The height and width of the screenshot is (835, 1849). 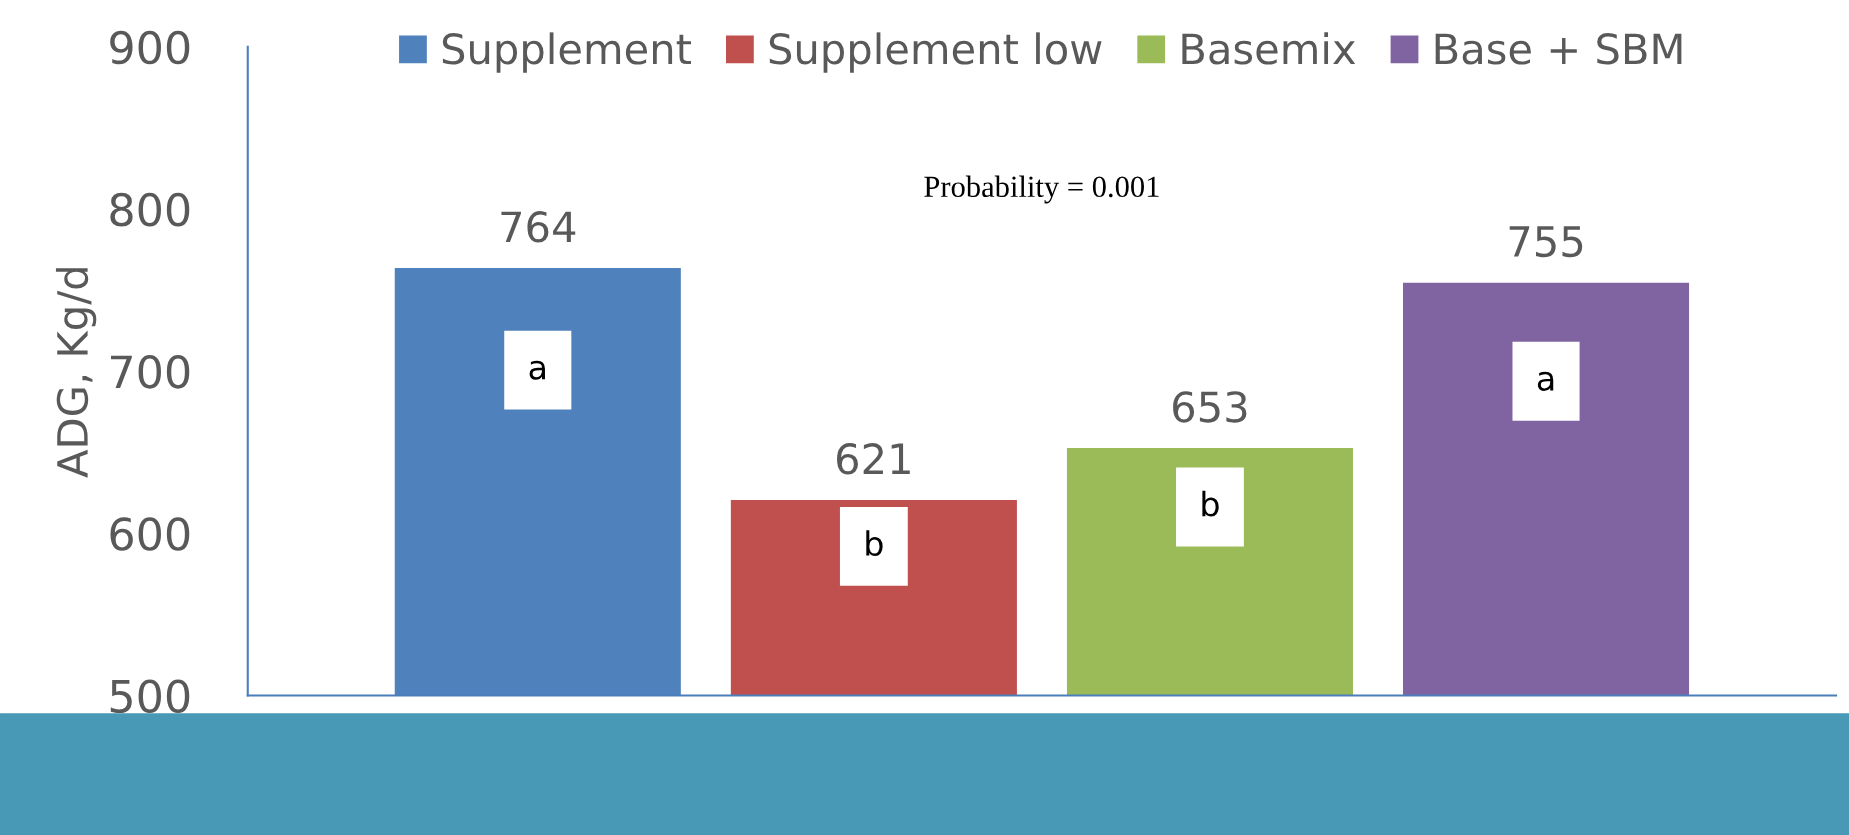 What do you see at coordinates (1269, 48) in the screenshot?
I see `legend-label: Basemix` at bounding box center [1269, 48].